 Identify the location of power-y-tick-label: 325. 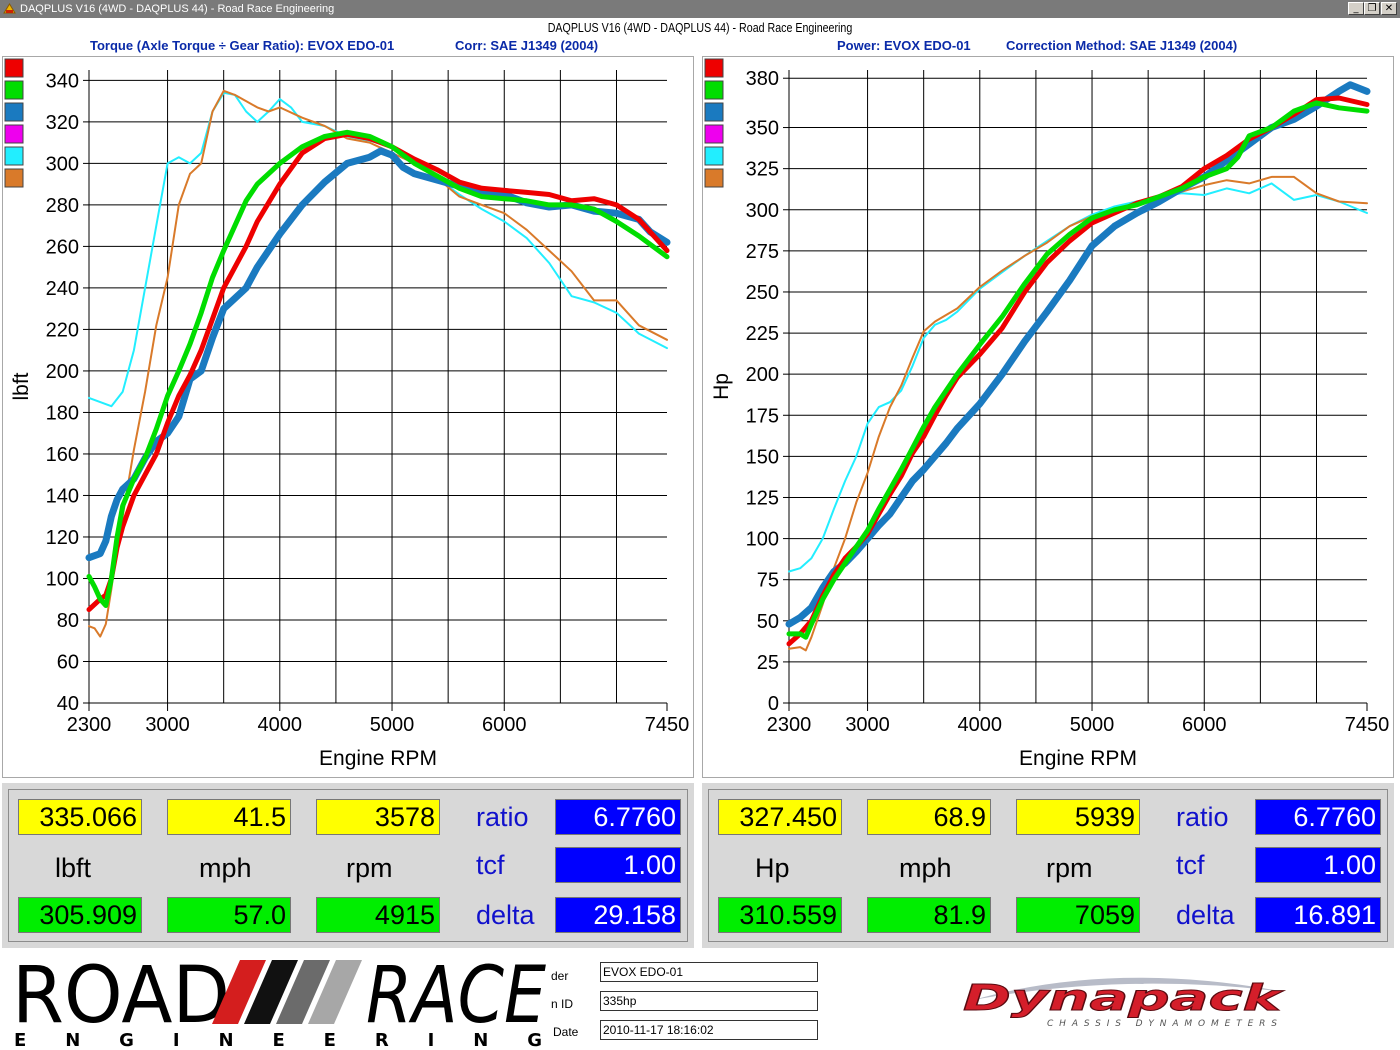
(762, 170).